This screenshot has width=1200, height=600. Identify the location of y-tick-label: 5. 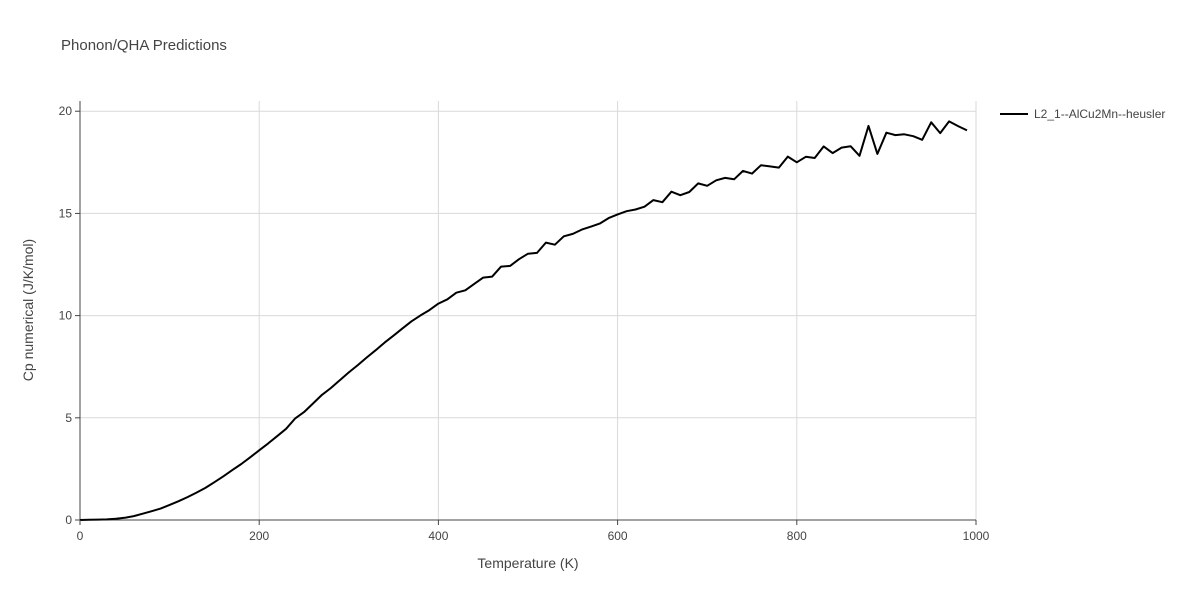
(68, 418).